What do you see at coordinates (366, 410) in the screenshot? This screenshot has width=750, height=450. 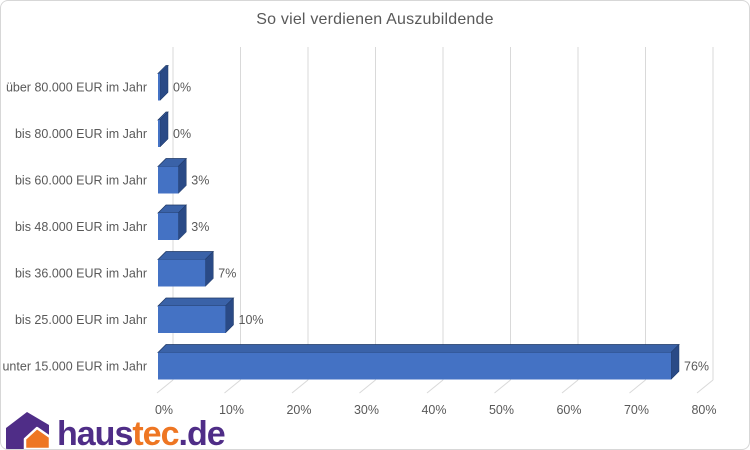 I see `x-axis-tick-label: 30%` at bounding box center [366, 410].